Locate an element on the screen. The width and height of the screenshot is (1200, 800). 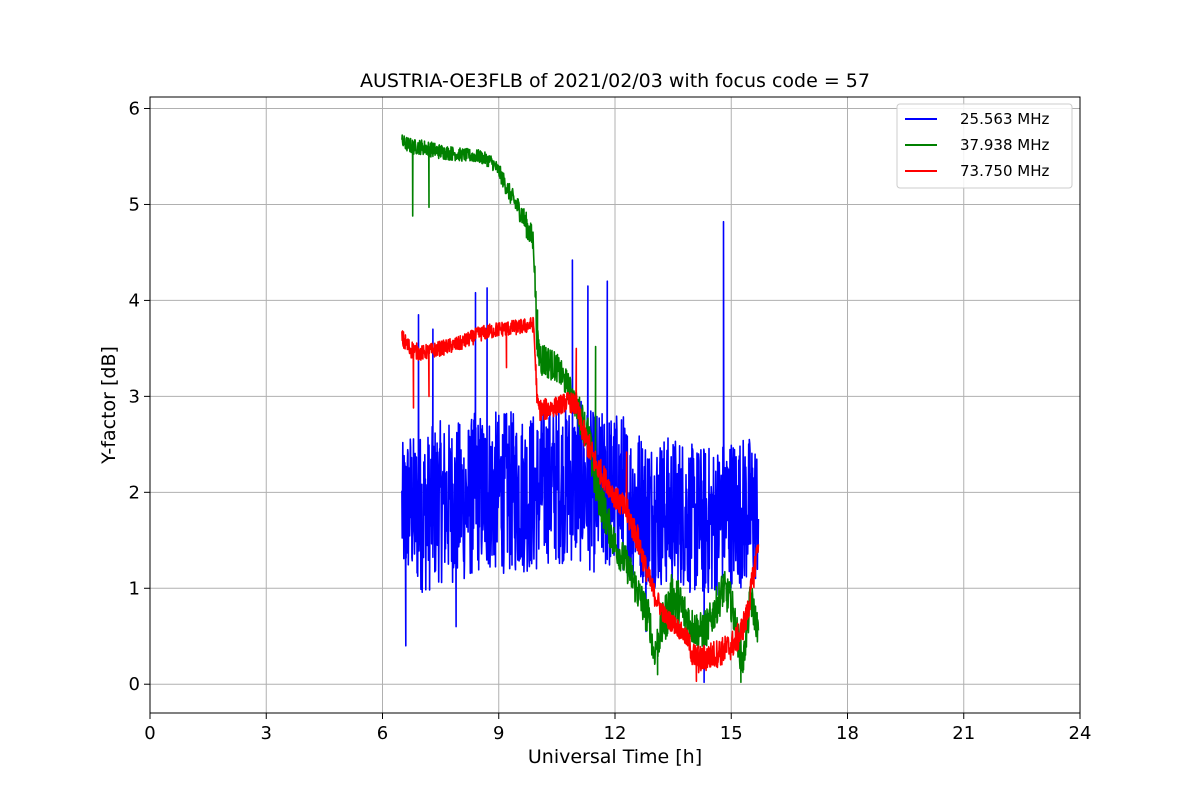
y-tick-label: 5 is located at coordinates (134, 204).